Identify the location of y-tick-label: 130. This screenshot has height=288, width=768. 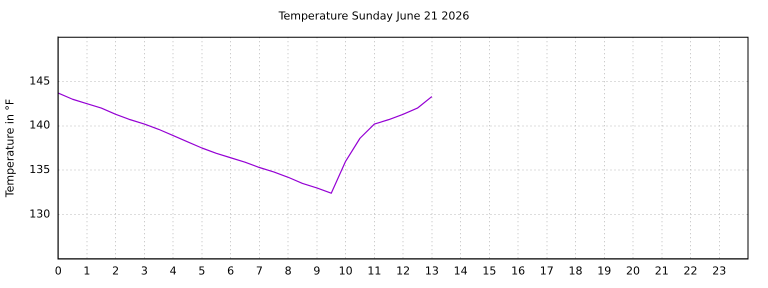
(39, 213).